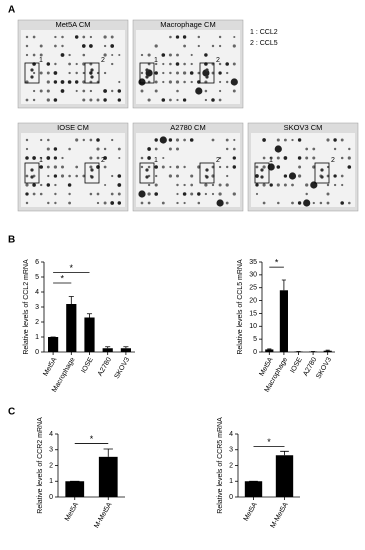 Image resolution: width=365 pixels, height=550 pixels. What do you see at coordinates (255, 352) in the screenshot?
I see `y-tick-label: 0` at bounding box center [255, 352].